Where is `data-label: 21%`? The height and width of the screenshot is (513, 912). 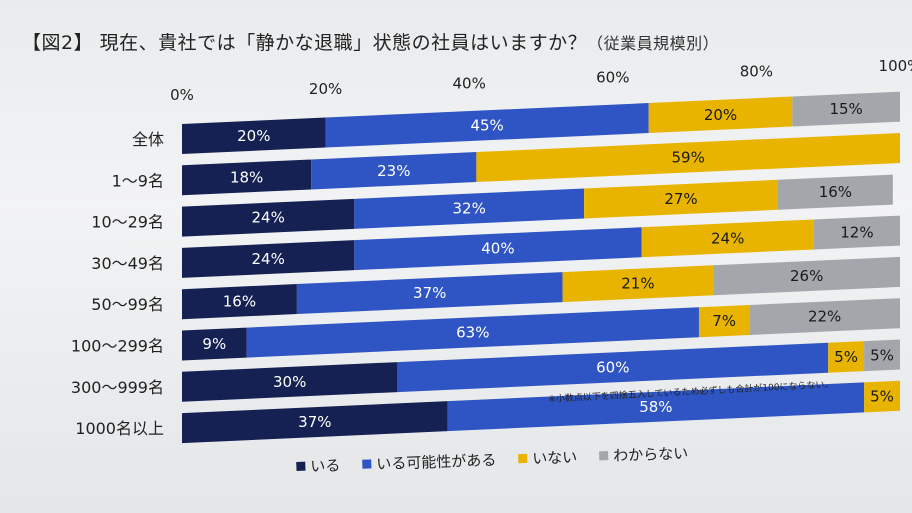
data-label: 21% is located at coordinates (637, 284).